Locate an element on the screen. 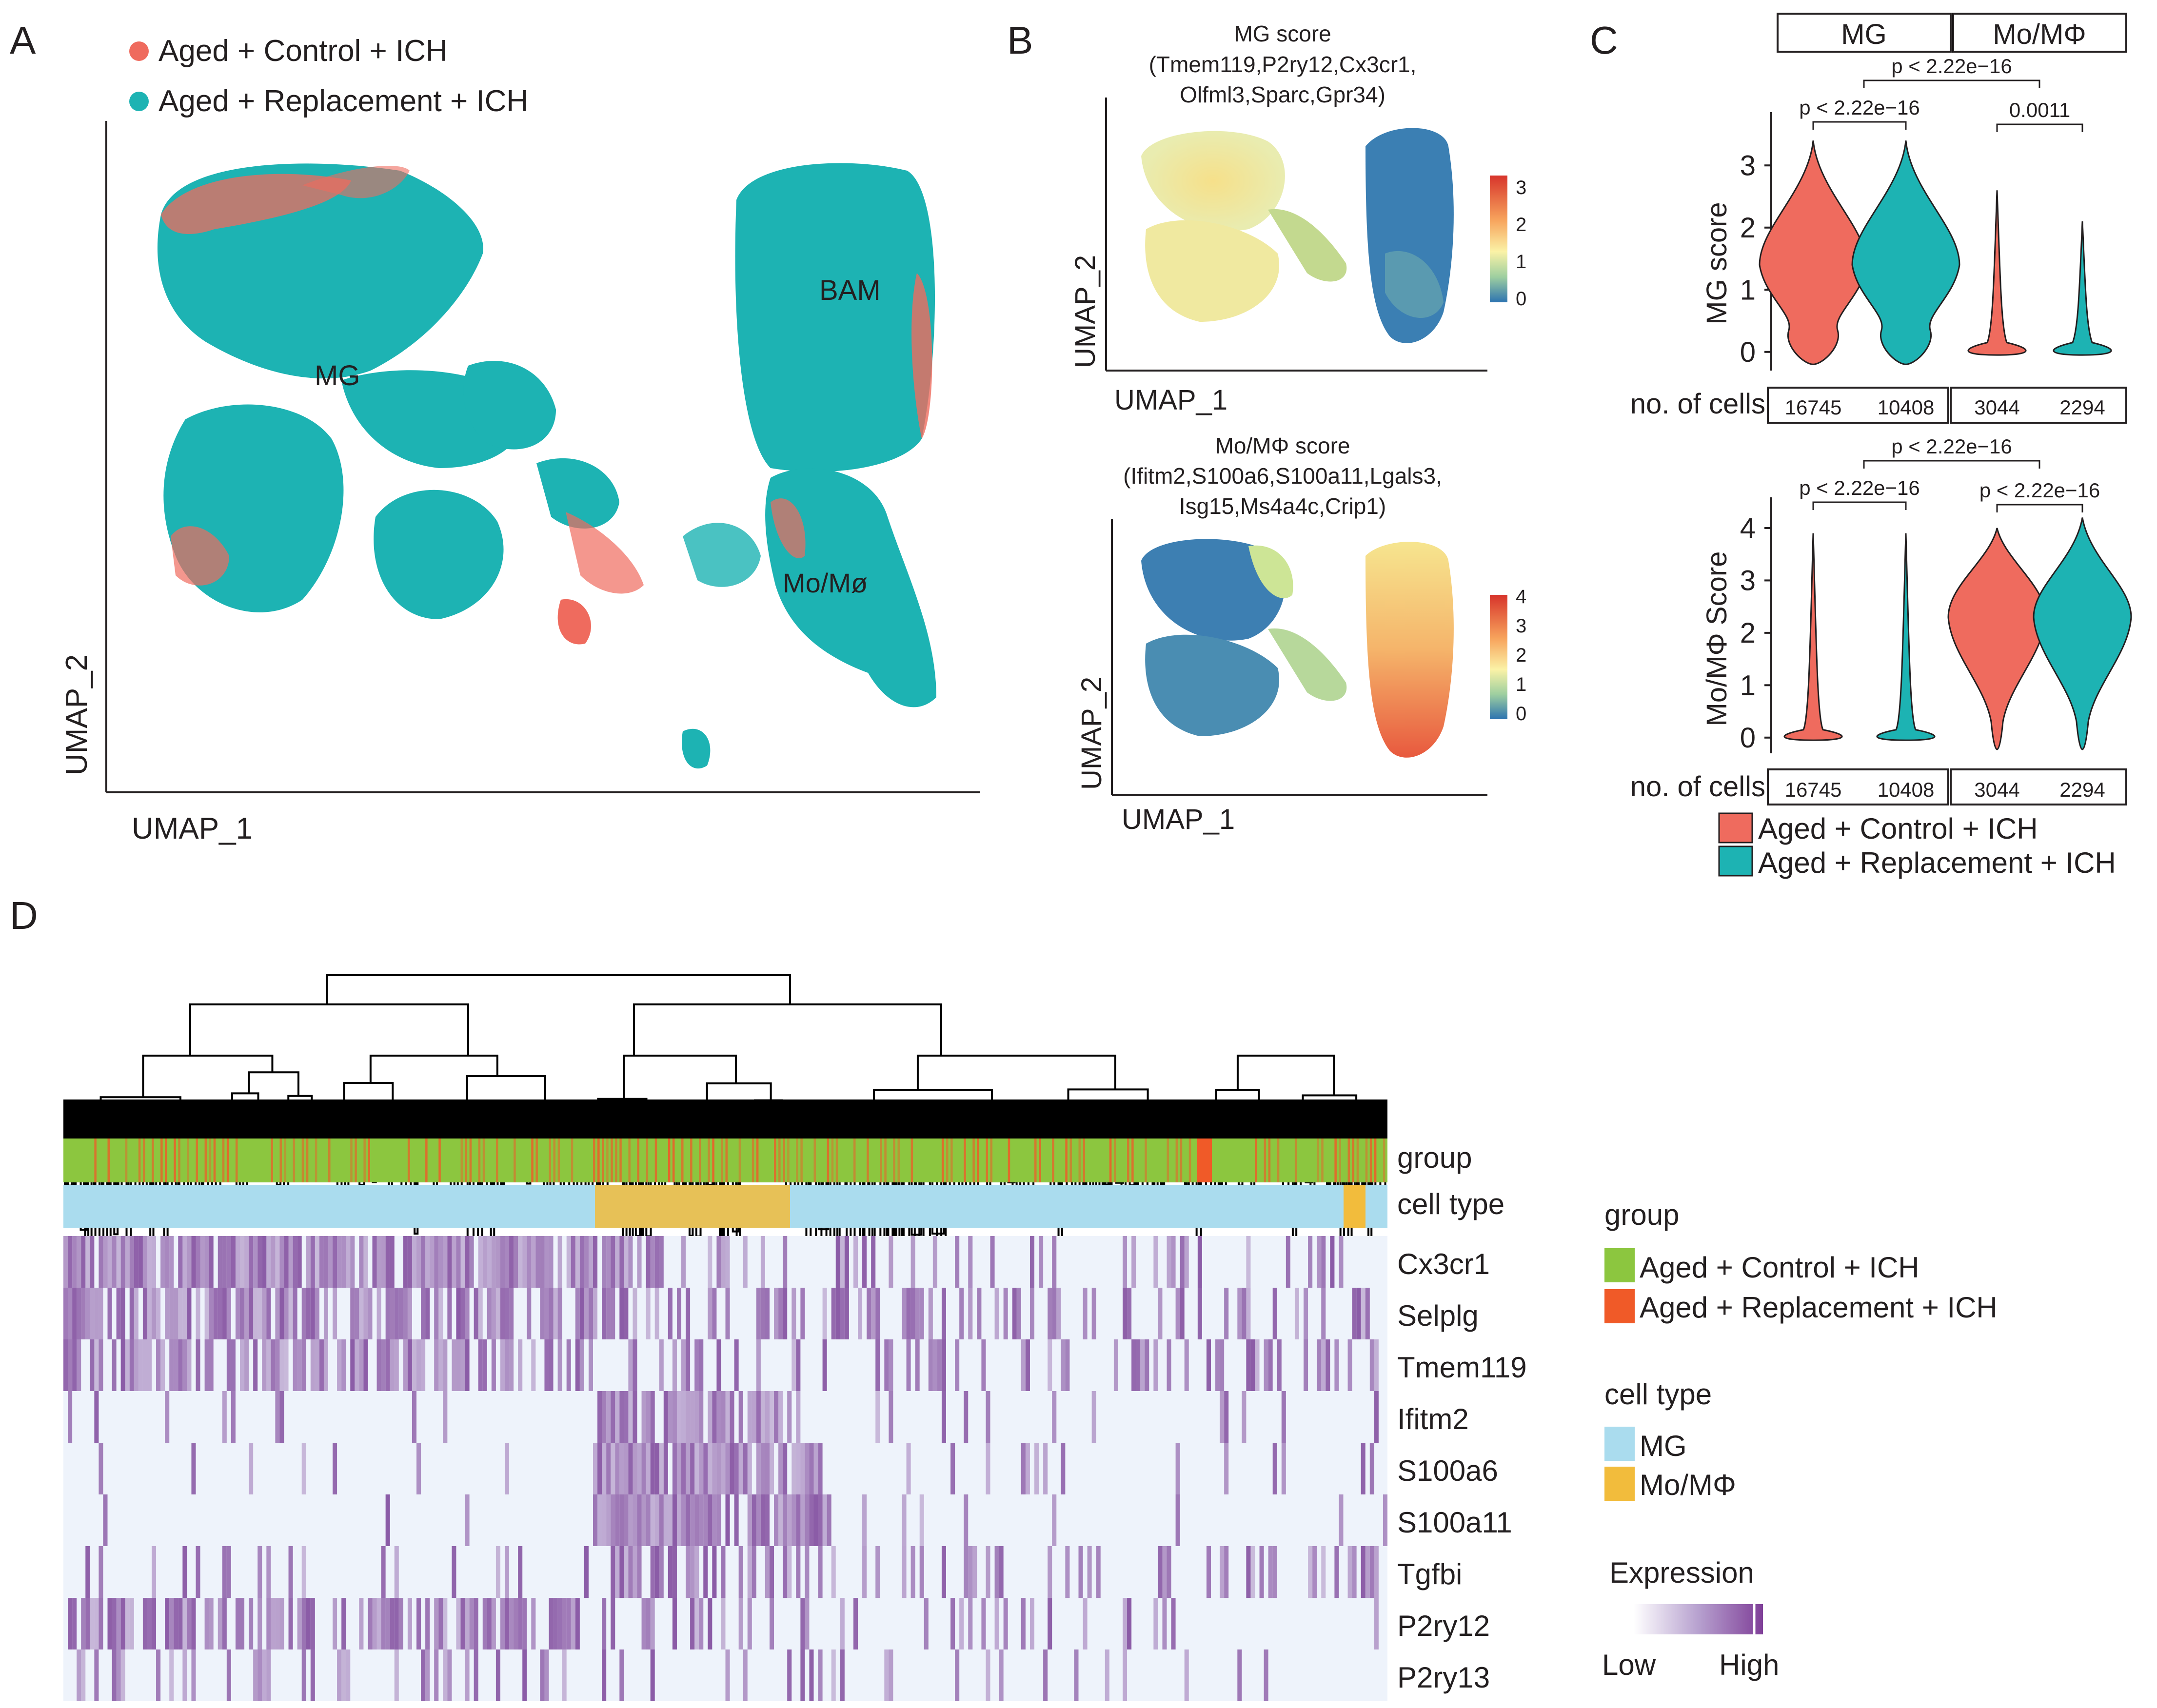  b-top-cluster-mo is located at coordinates (1414, 284).